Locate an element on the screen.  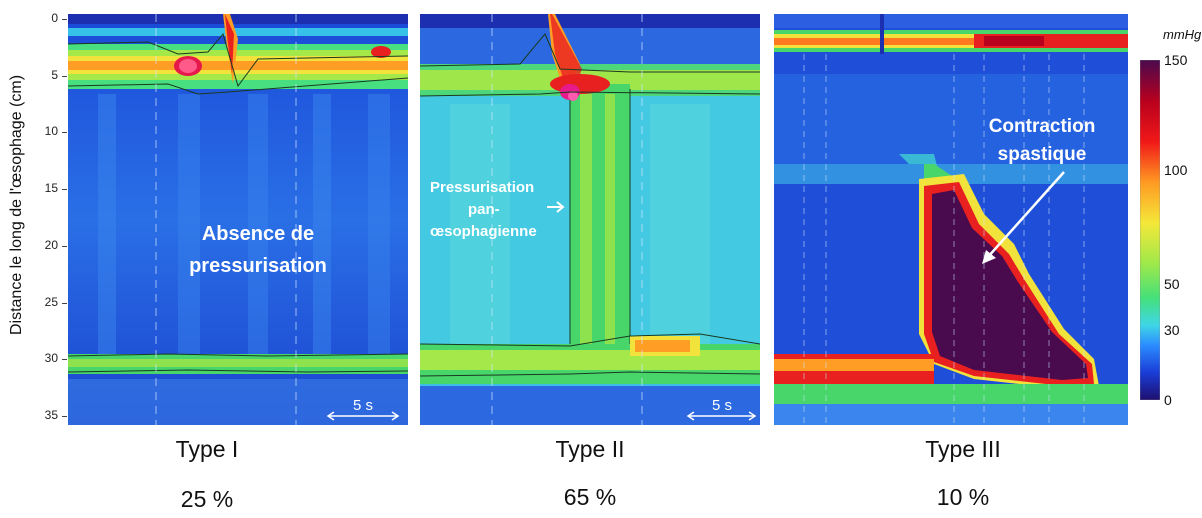
colorbar-tick-100: 100 is located at coordinates (1176, 170).